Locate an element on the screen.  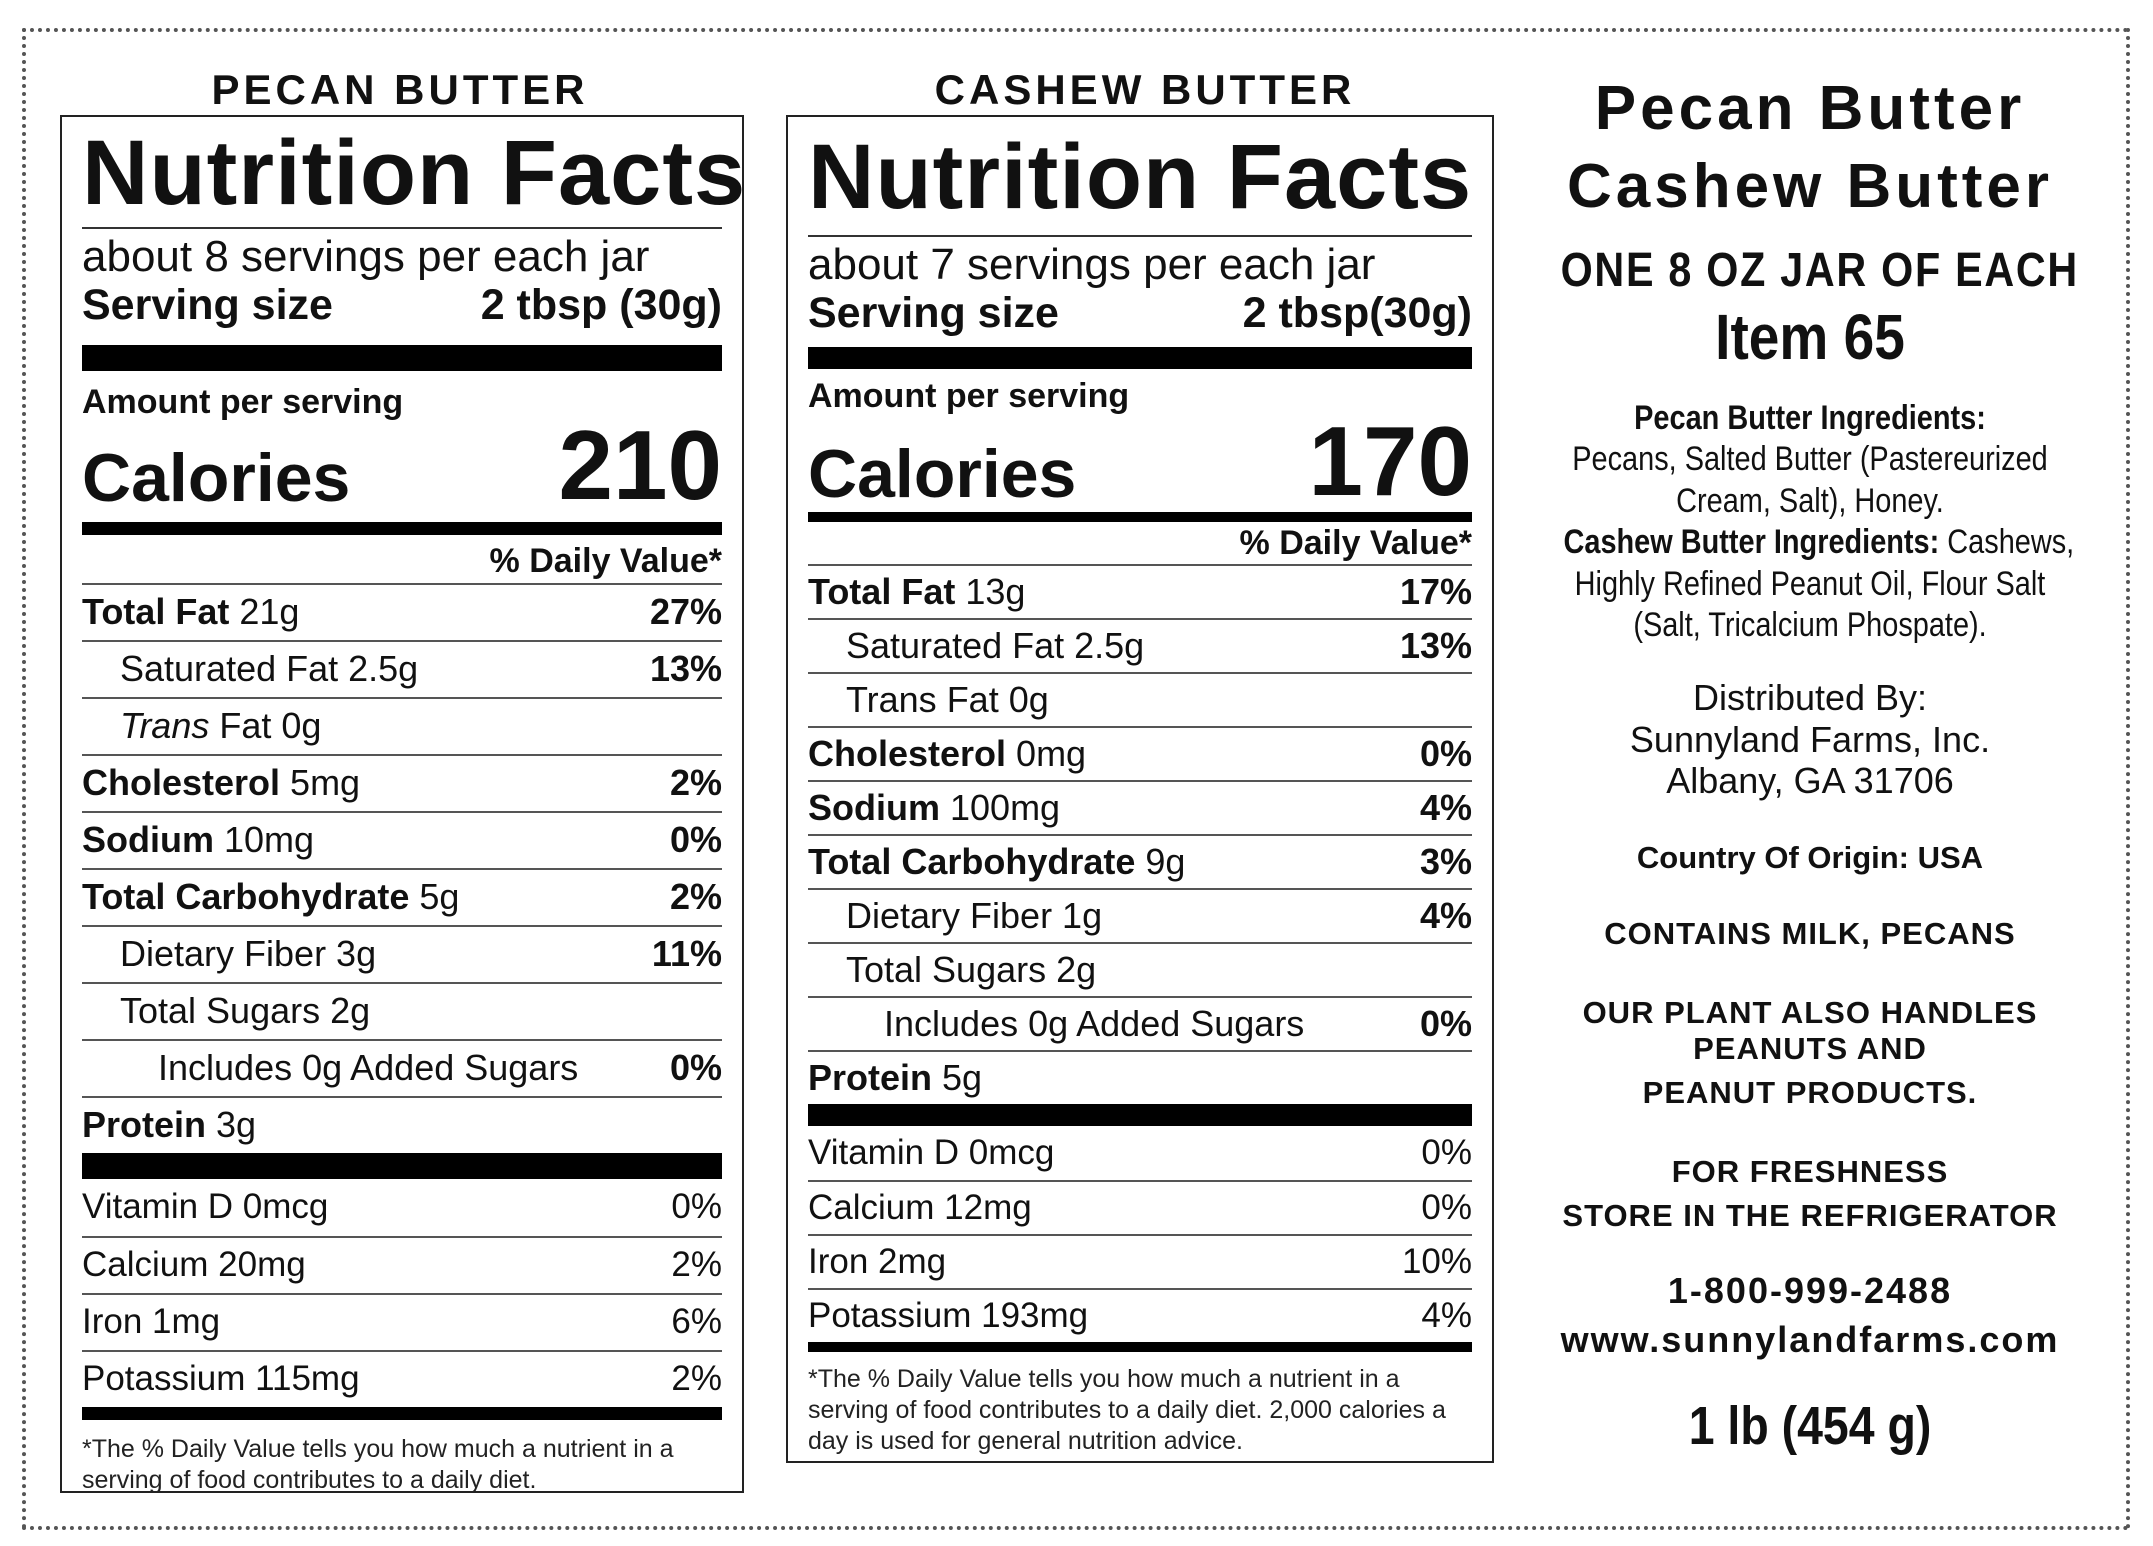
nutrient-amount: Trans Fat 0g is located at coordinates (947, 699).